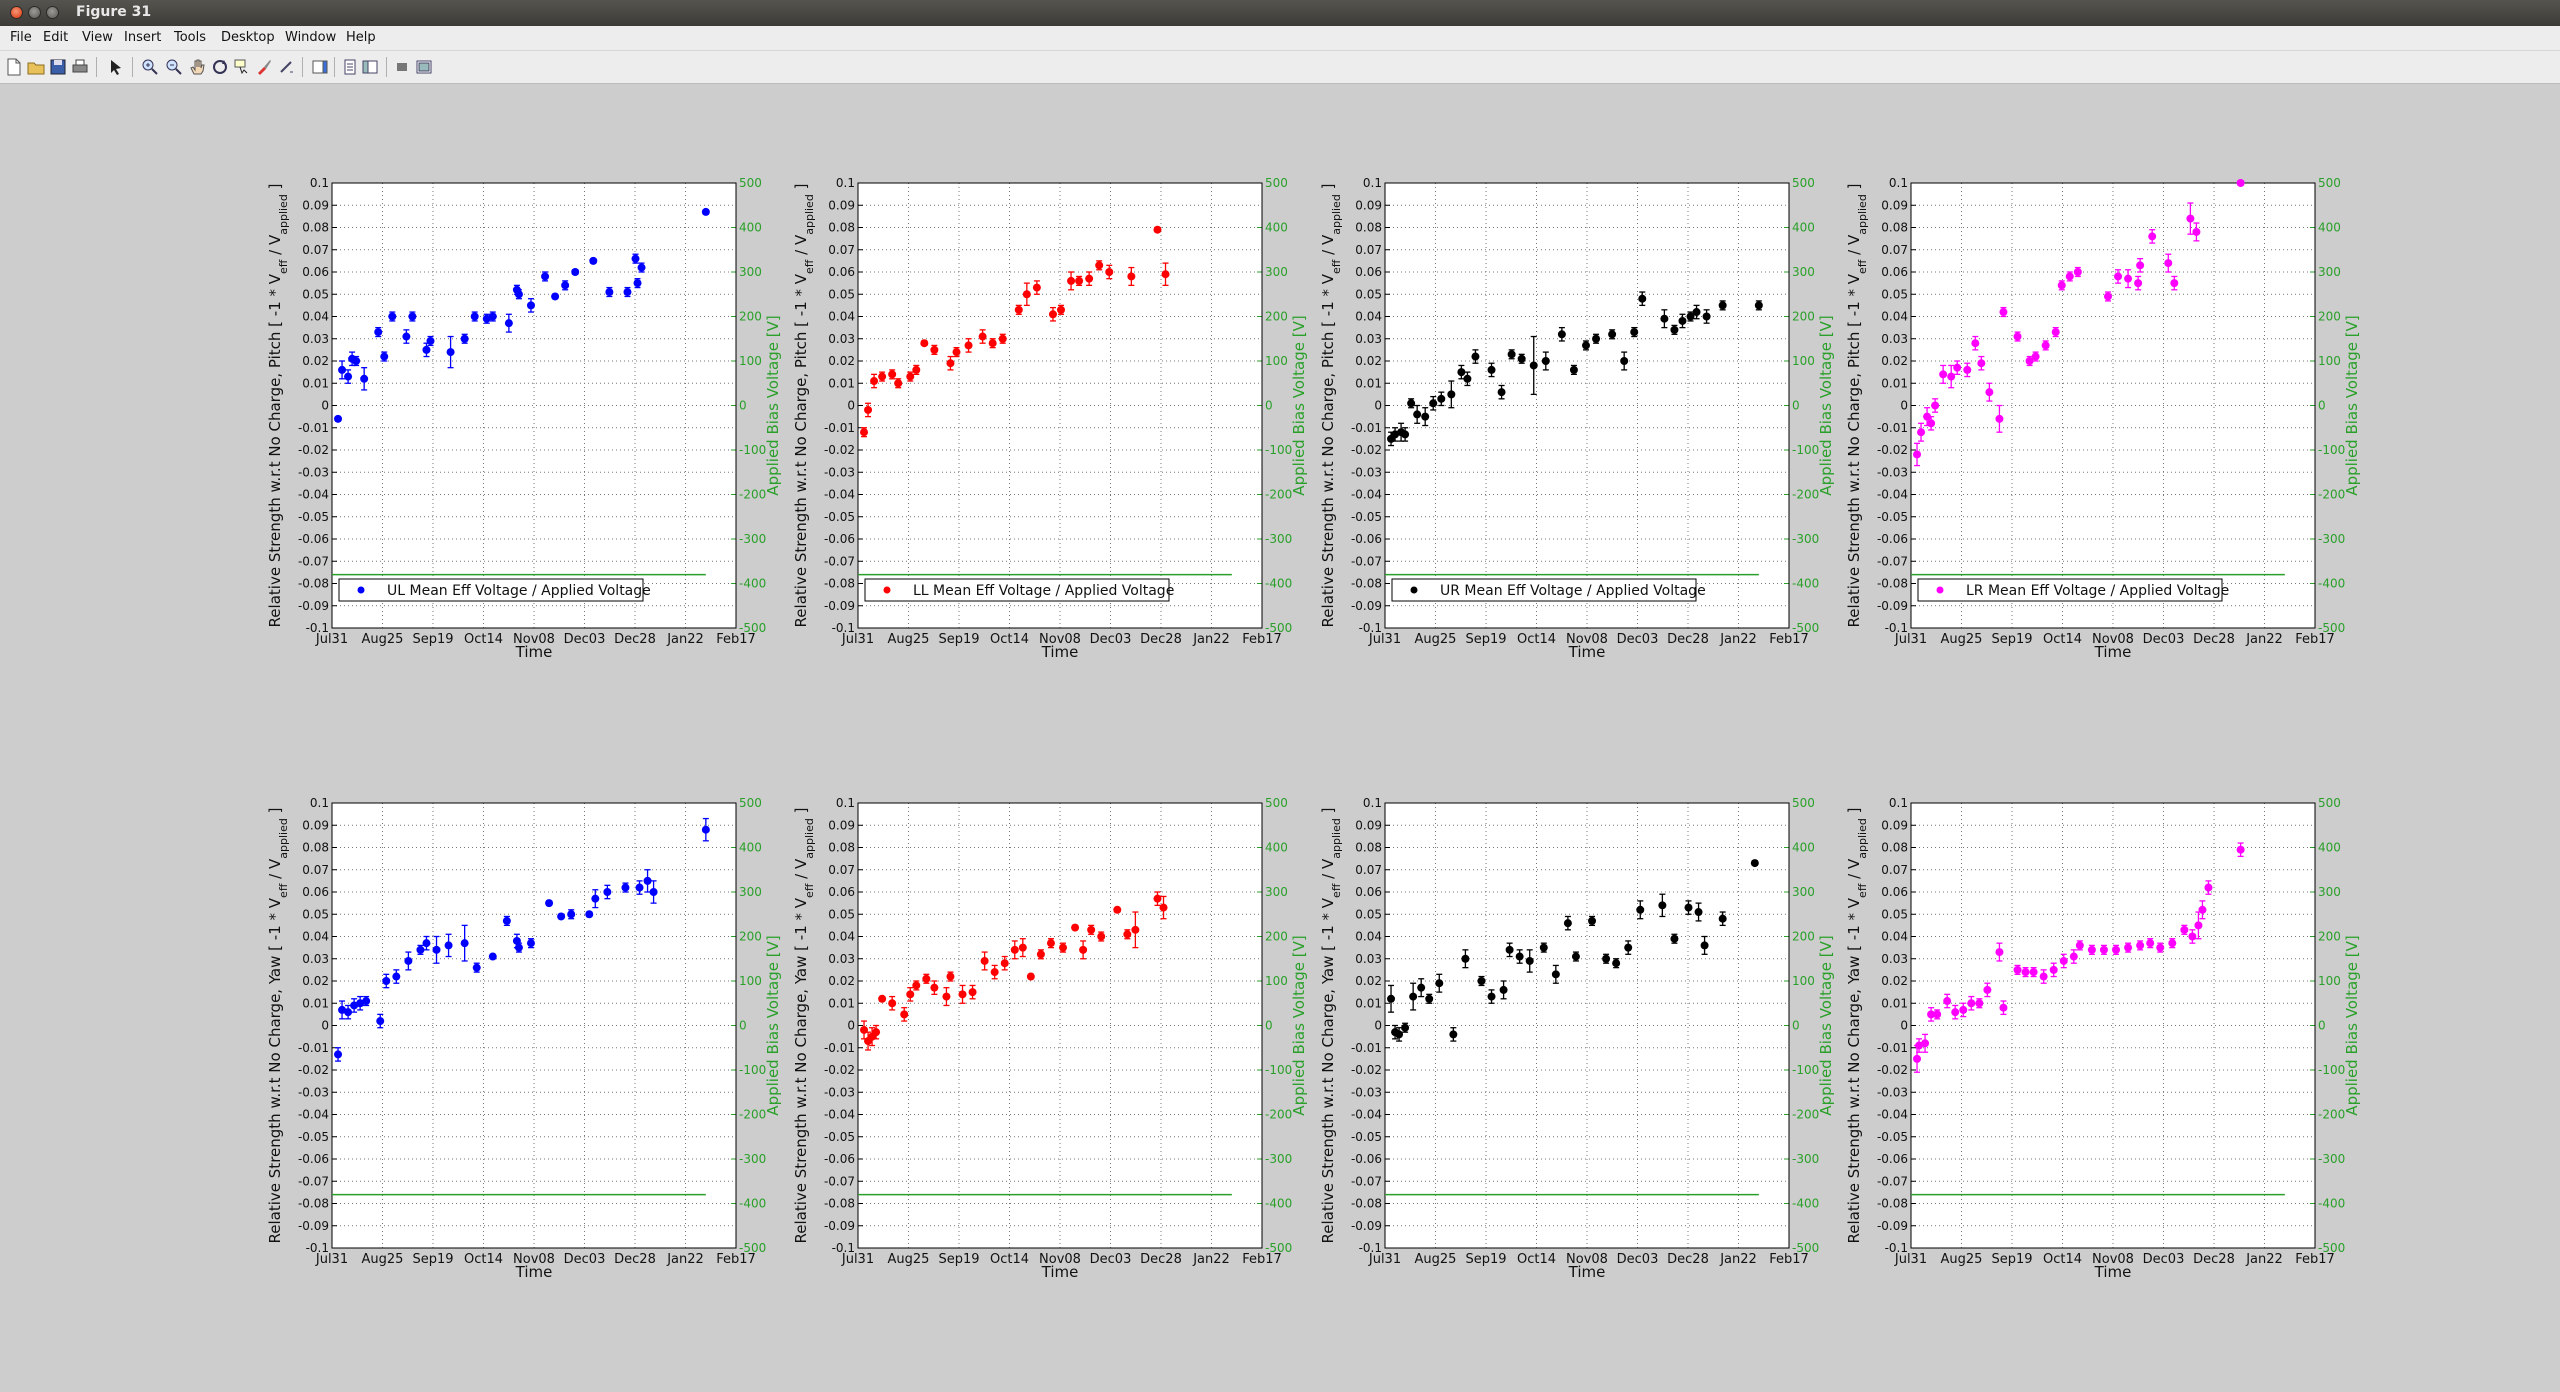 This screenshot has width=2560, height=1392. Describe the element at coordinates (242, 67) in the screenshot. I see `data-cursor-icon` at that location.